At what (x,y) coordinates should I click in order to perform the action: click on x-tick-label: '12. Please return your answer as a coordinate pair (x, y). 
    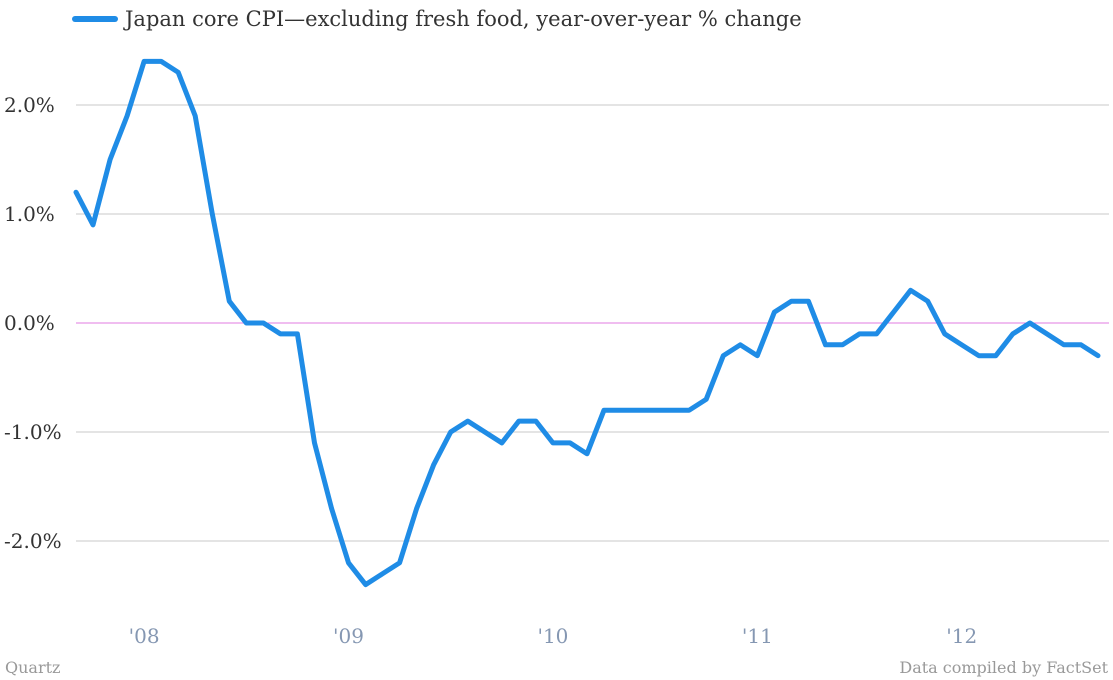
    Looking at the image, I should click on (961, 636).